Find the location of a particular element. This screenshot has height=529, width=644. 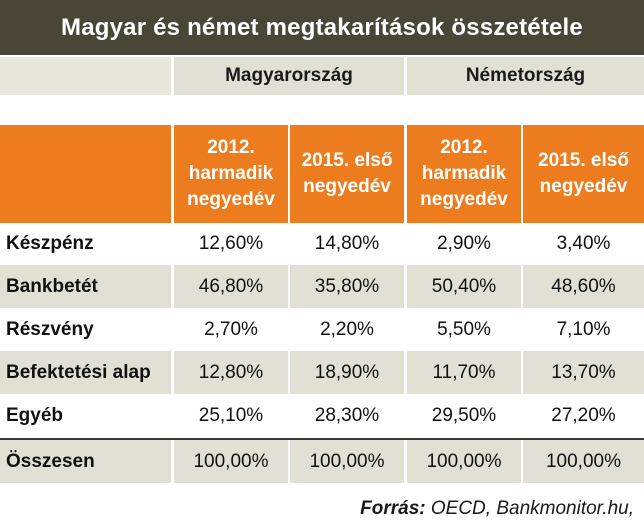

source-note: Forrás: OECD, Bankmonitor.hu, is located at coordinates (497, 509).